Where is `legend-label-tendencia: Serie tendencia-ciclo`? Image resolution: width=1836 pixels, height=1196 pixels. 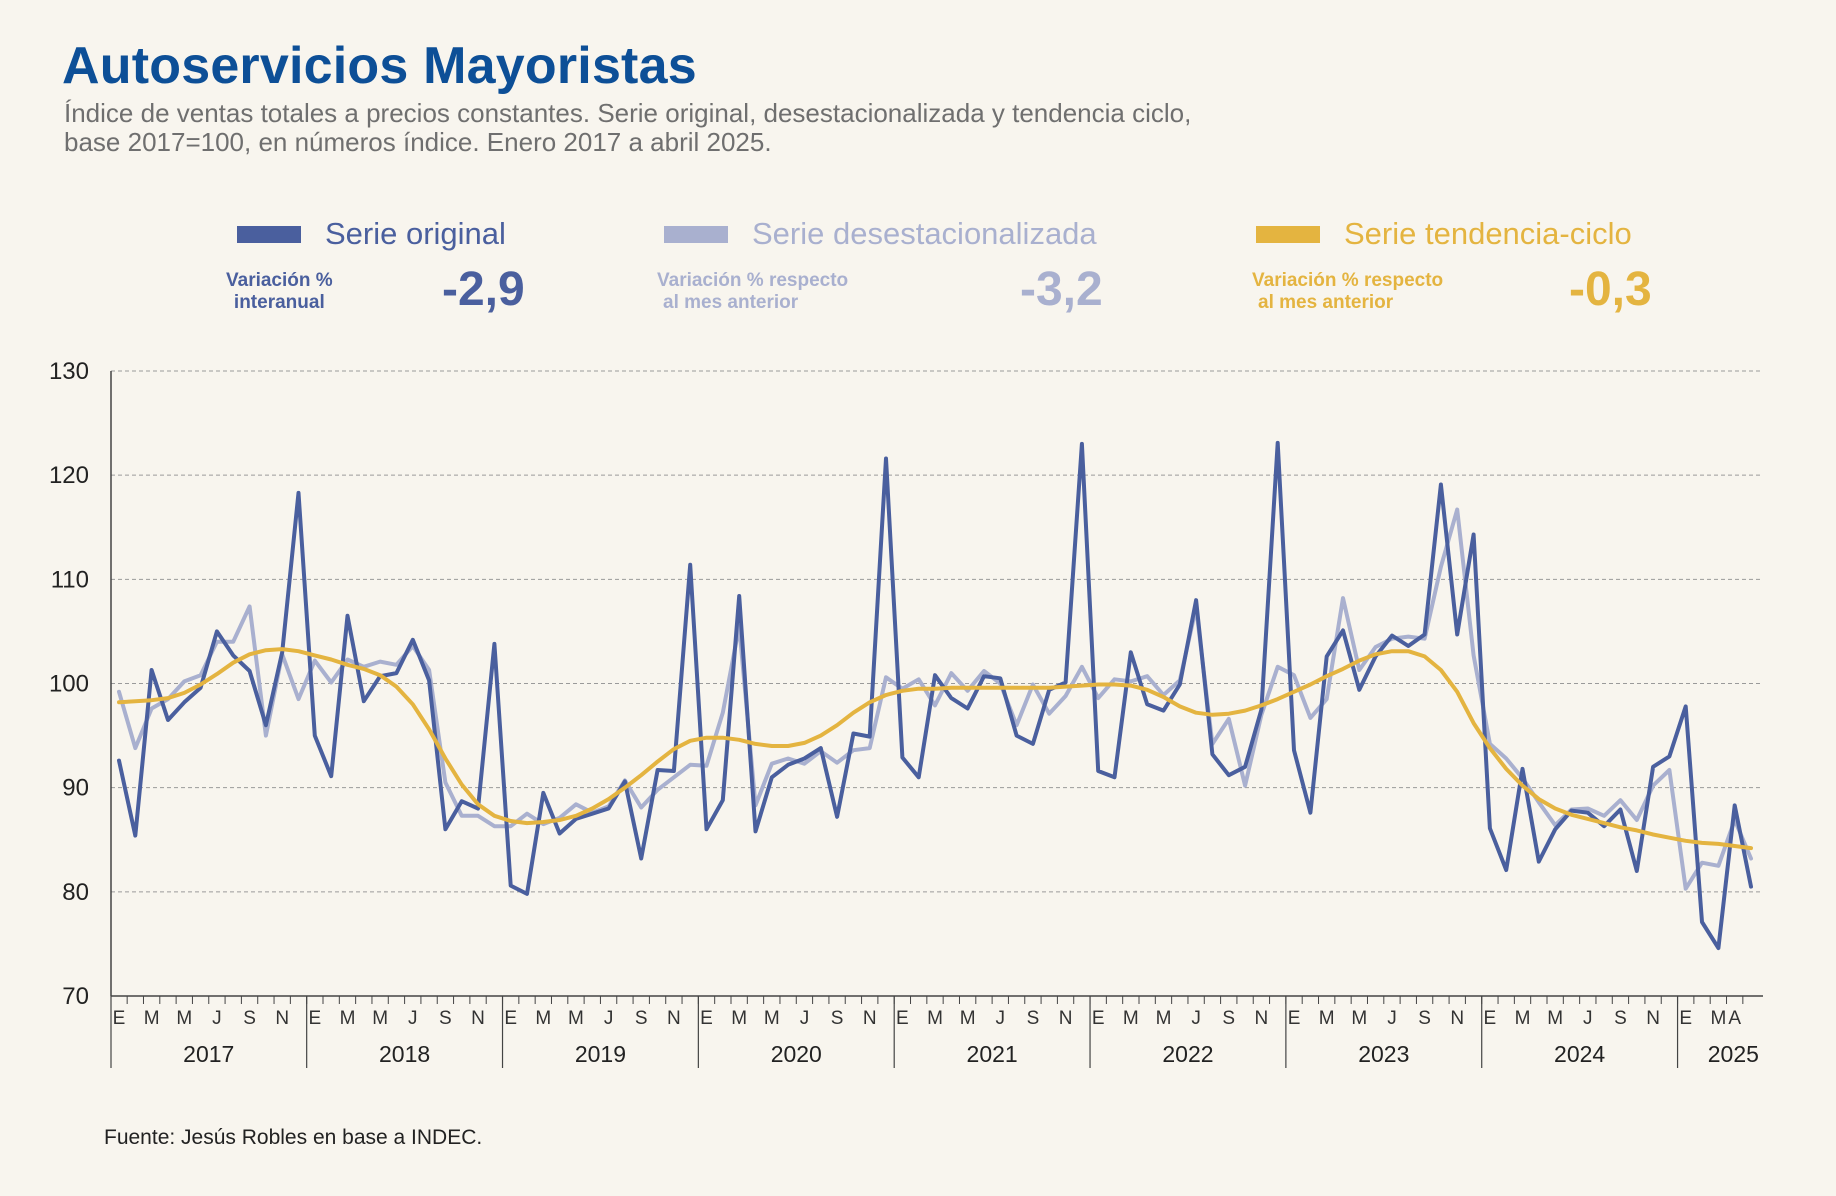 legend-label-tendencia: Serie tendencia-ciclo is located at coordinates (1488, 233).